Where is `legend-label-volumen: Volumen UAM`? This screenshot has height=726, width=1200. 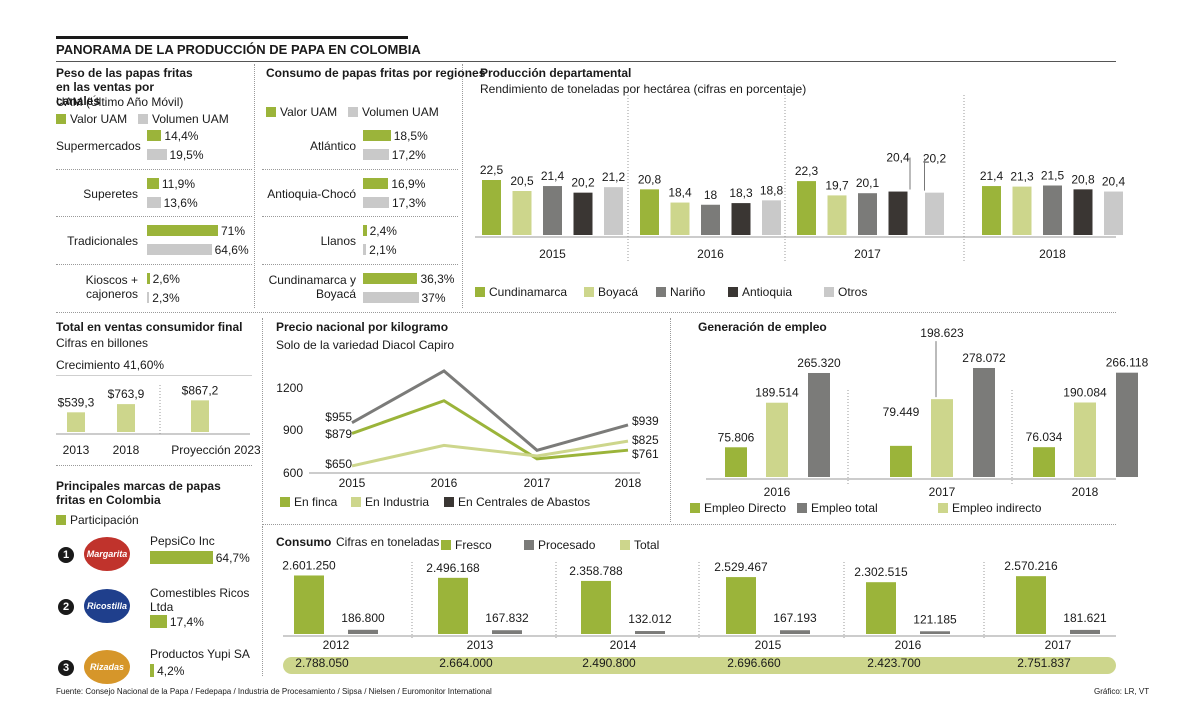
legend-label-volumen: Volumen UAM is located at coordinates (400, 112).